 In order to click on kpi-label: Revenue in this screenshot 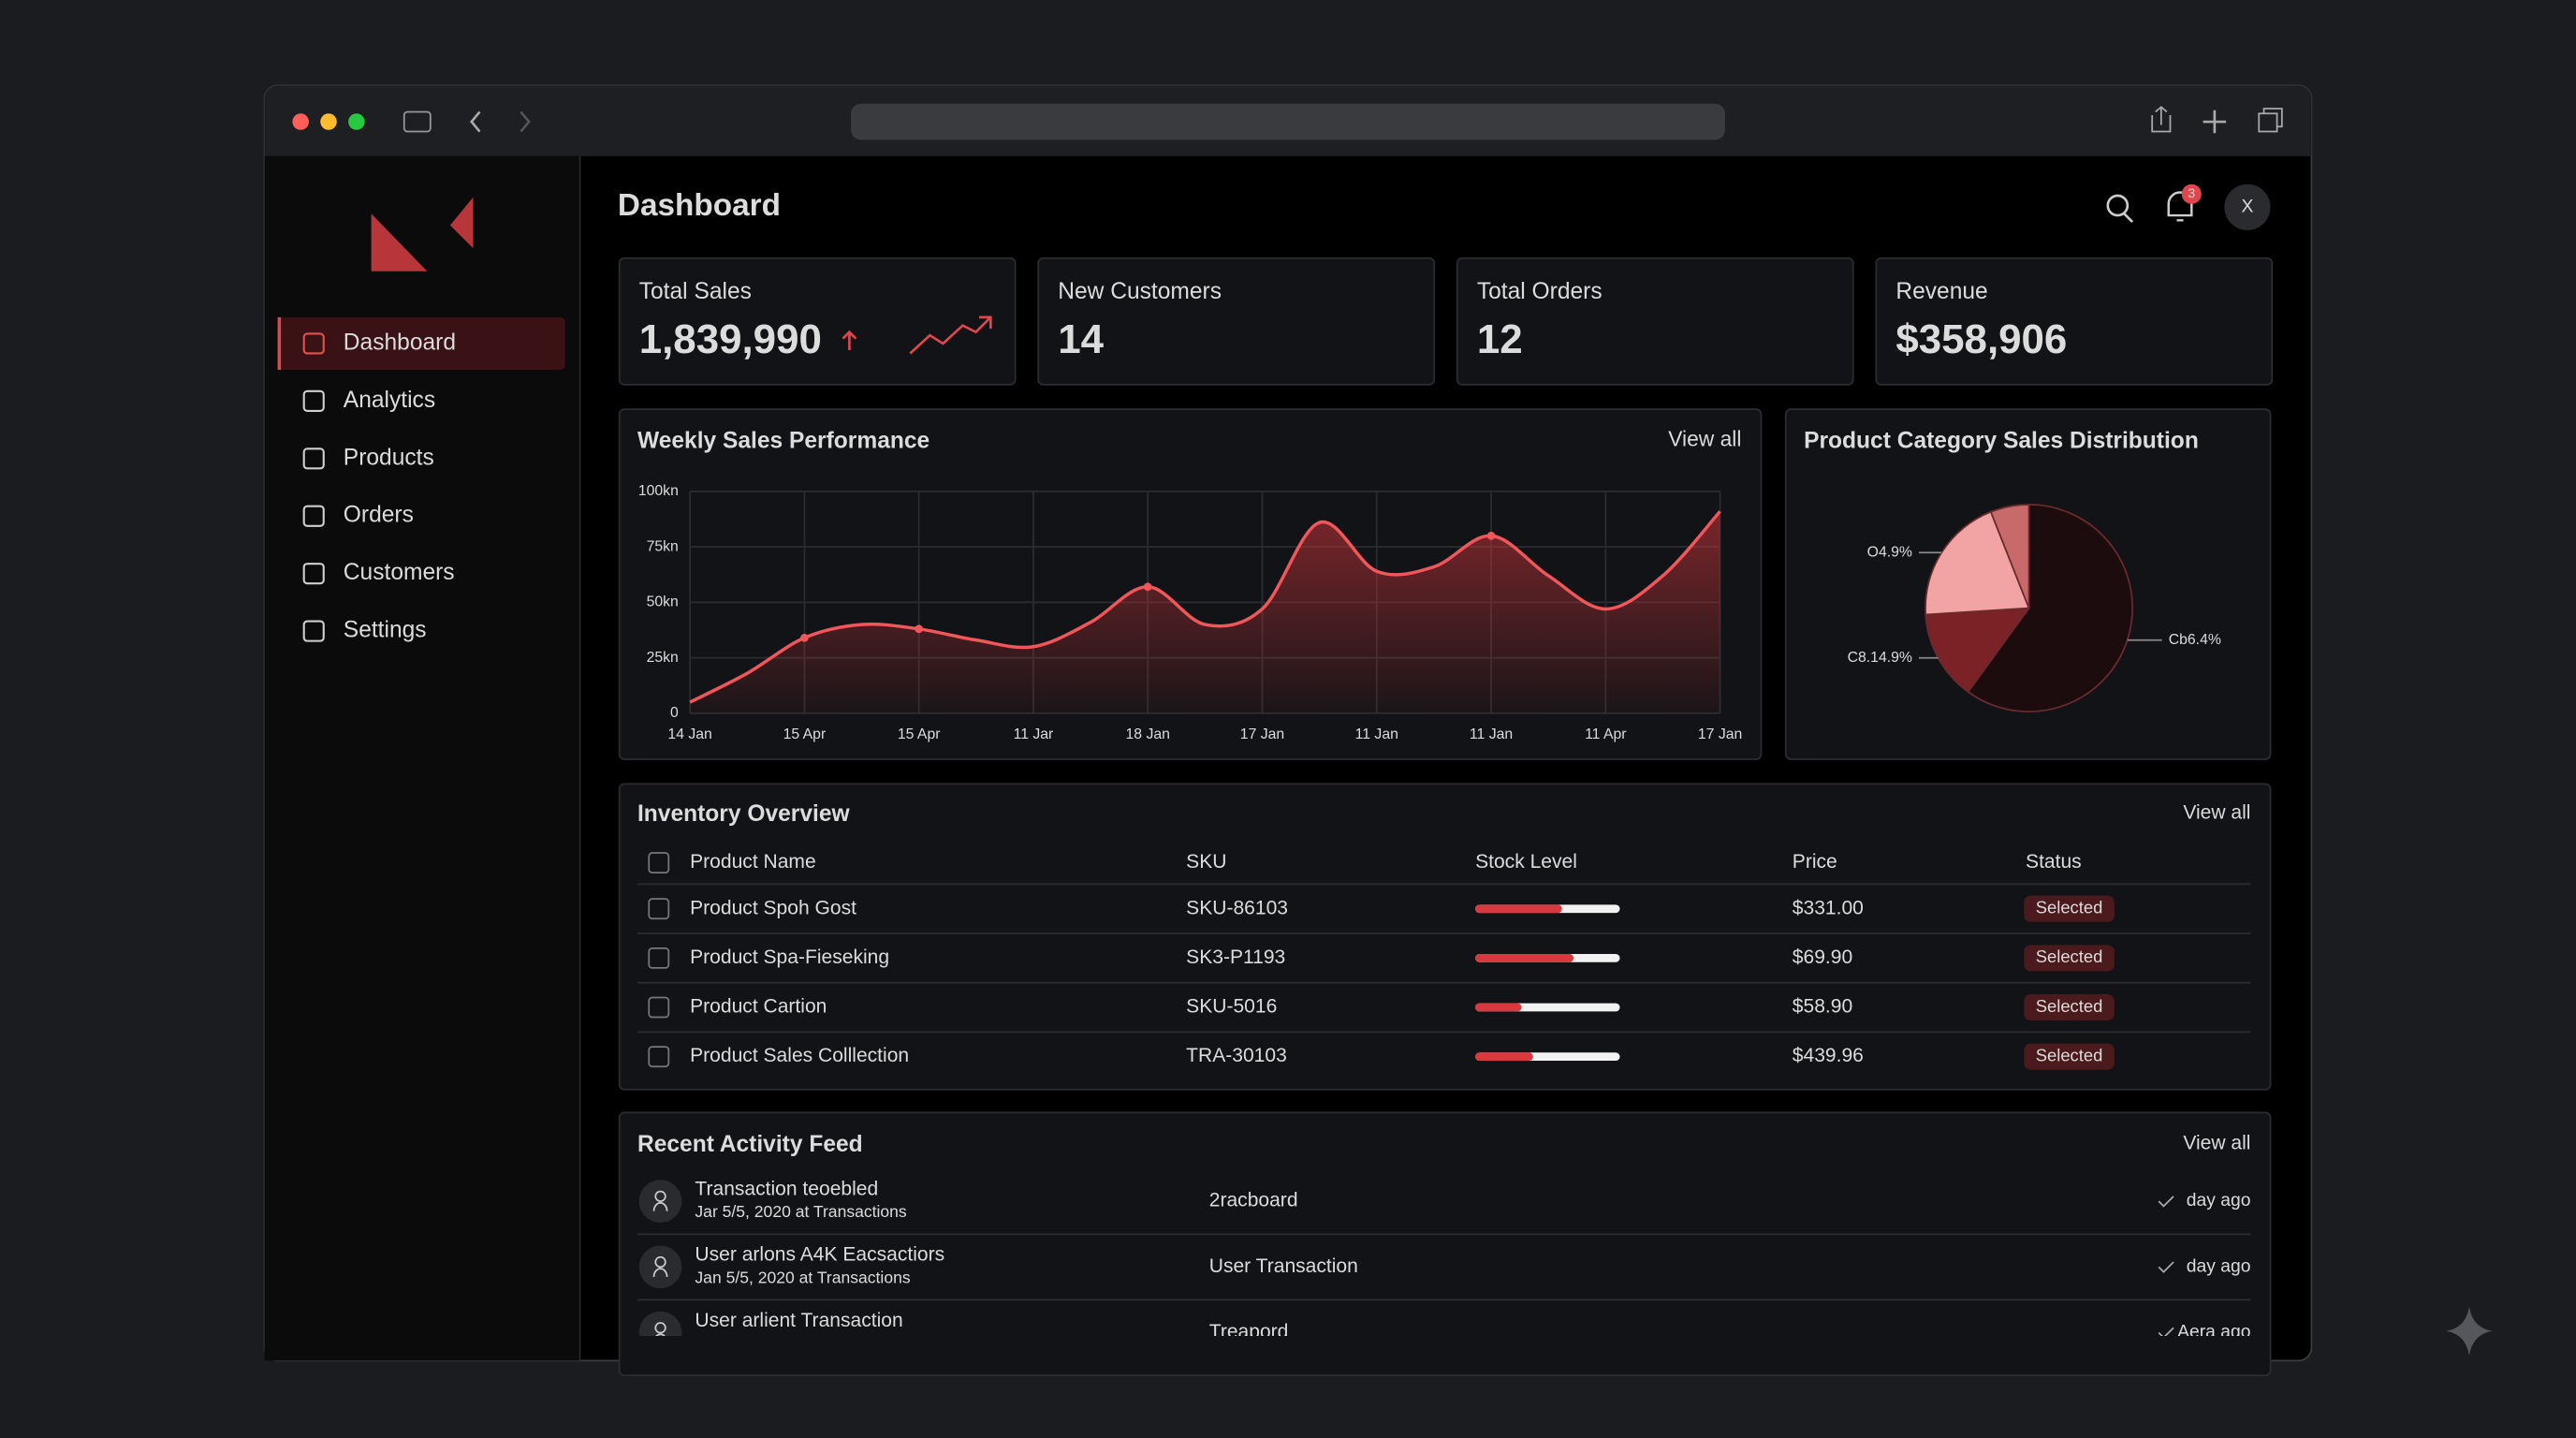, I will do `click(1941, 291)`.